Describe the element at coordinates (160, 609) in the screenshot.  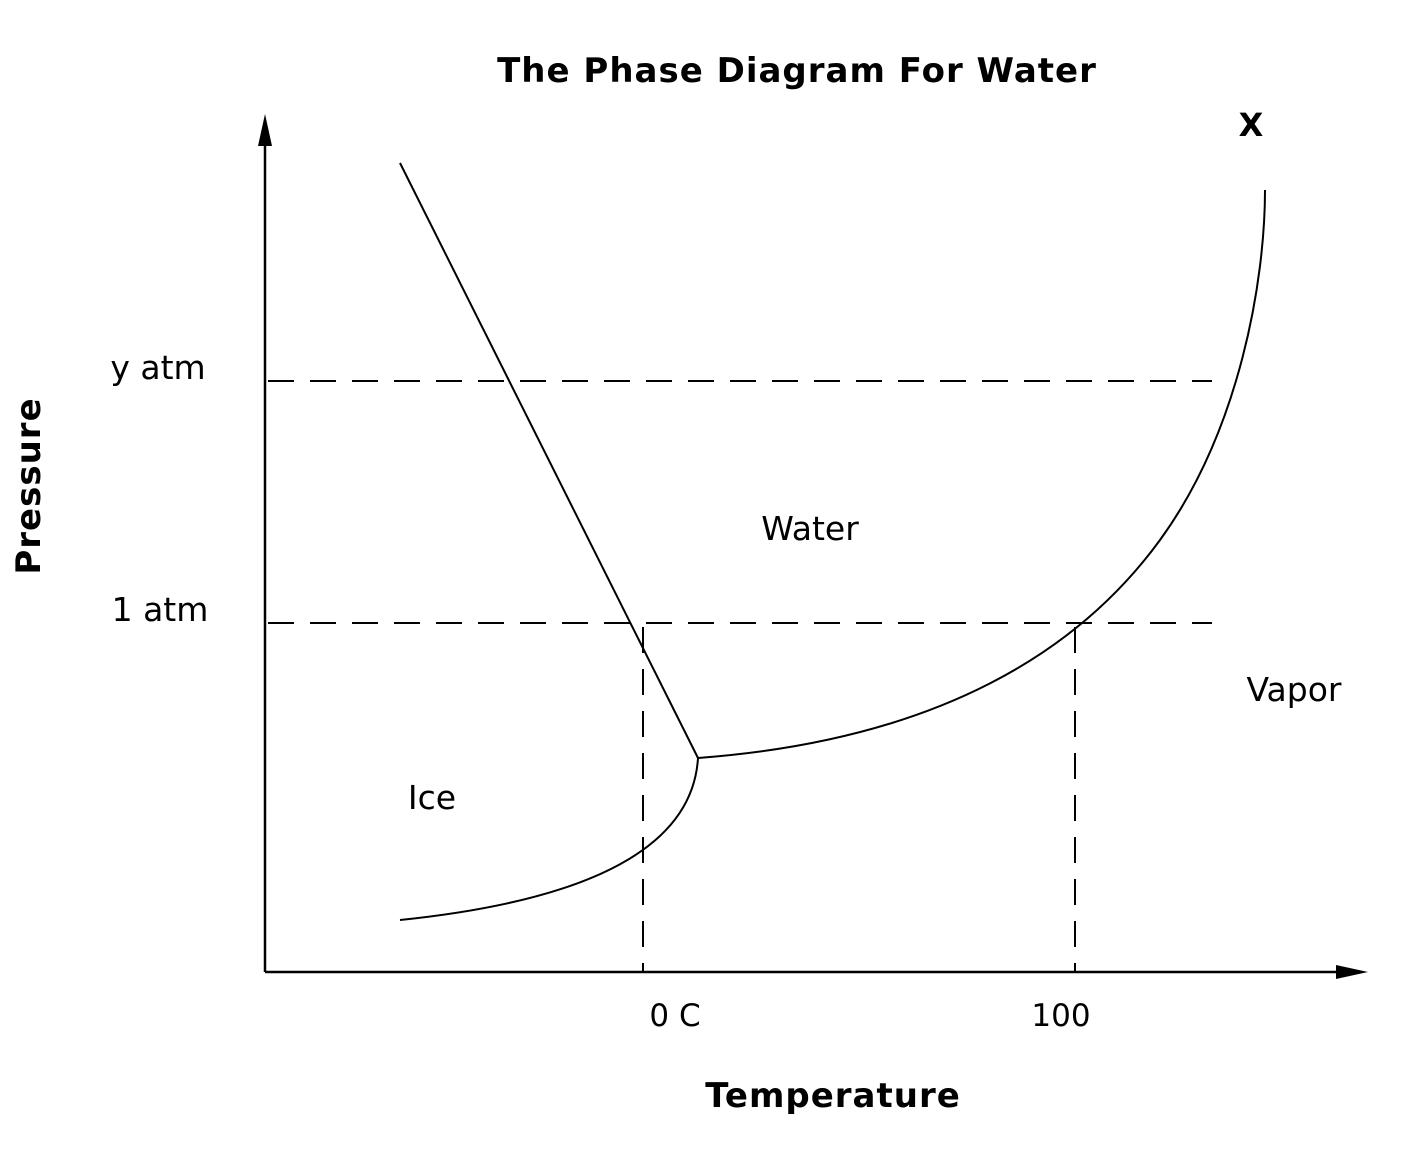
I see `y-tick-label-one-atm: 1 atm` at that location.